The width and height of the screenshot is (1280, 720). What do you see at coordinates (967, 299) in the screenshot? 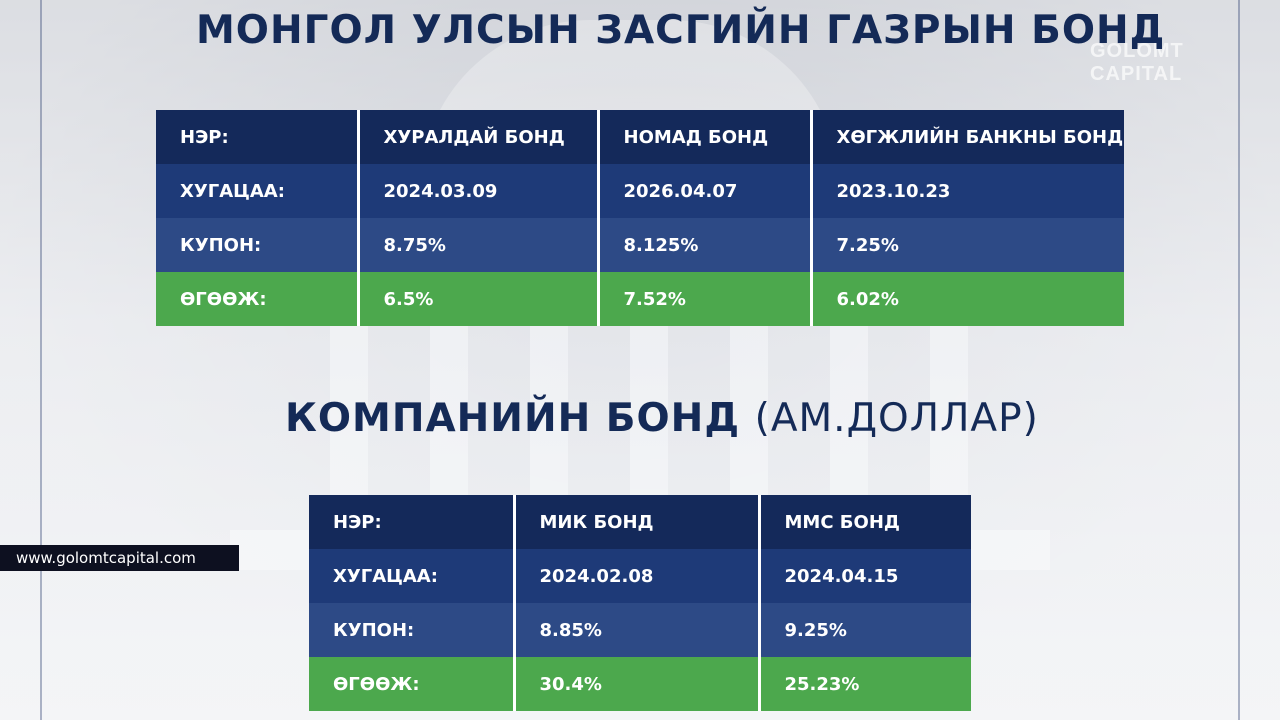
I see `yield-cell: 6.02%` at bounding box center [967, 299].